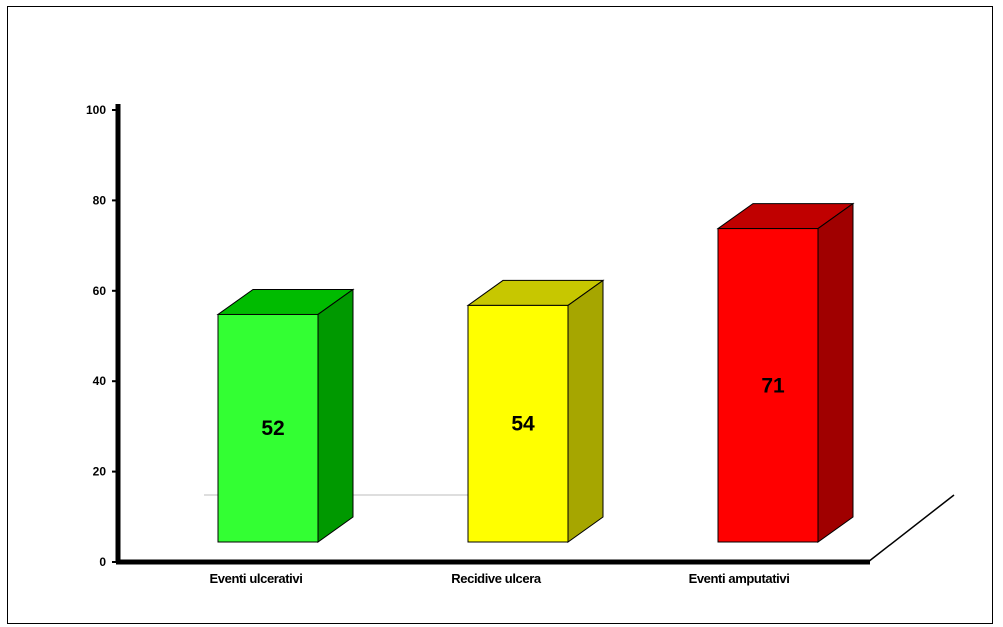 This screenshot has width=1003, height=627. I want to click on x-tick-label: Eventi ulcerativi, so click(256, 578).